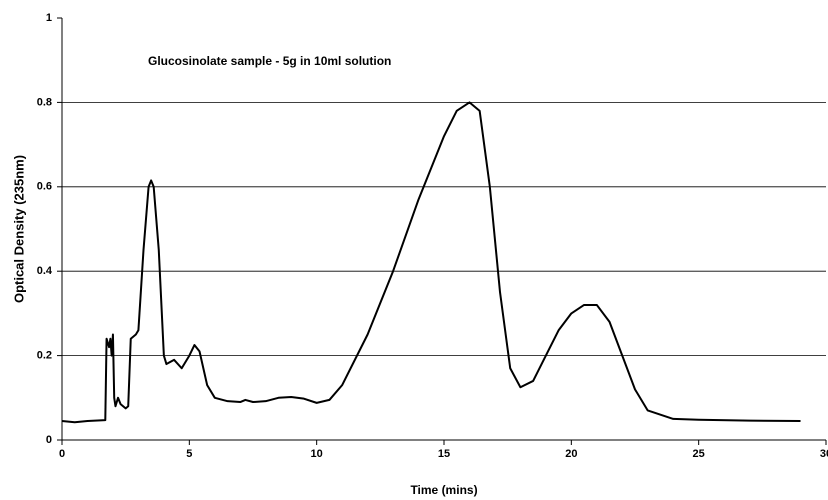 This screenshot has height=500, width=828. Describe the element at coordinates (824, 454) in the screenshot. I see `x-tick-label: 30` at that location.